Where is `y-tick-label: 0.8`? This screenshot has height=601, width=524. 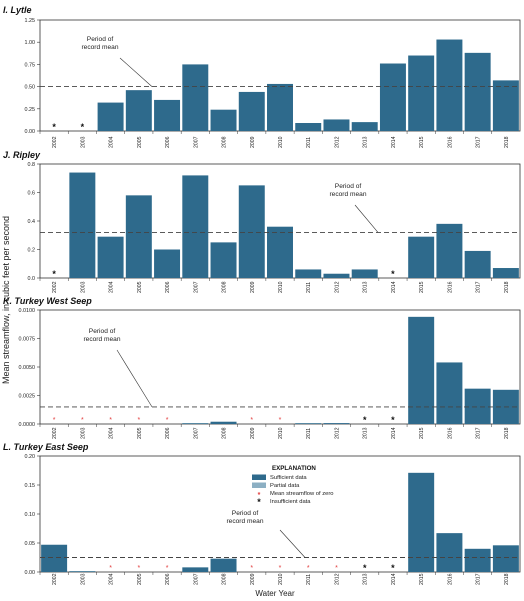 y-tick-label: 0.8 is located at coordinates (32, 165).